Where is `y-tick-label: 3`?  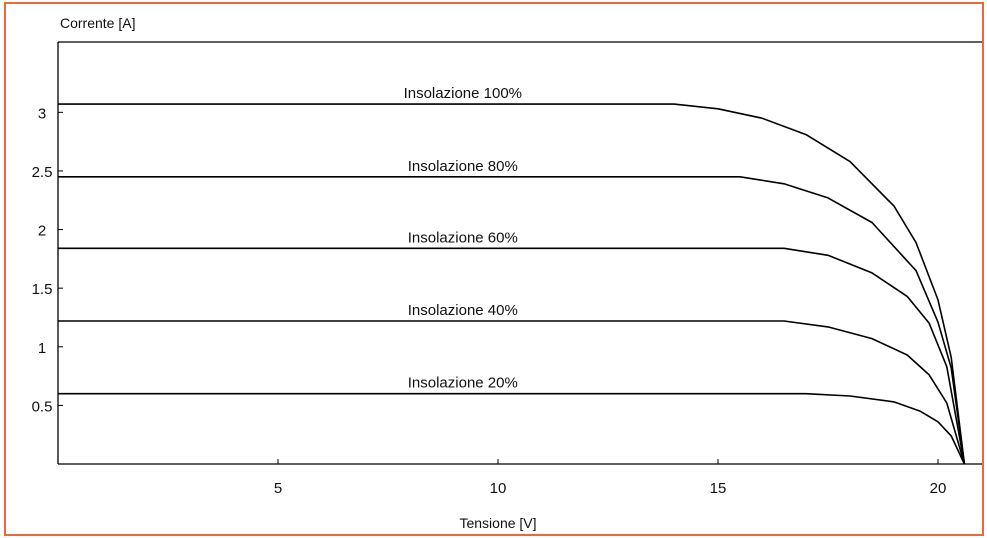
y-tick-label: 3 is located at coordinates (42, 113).